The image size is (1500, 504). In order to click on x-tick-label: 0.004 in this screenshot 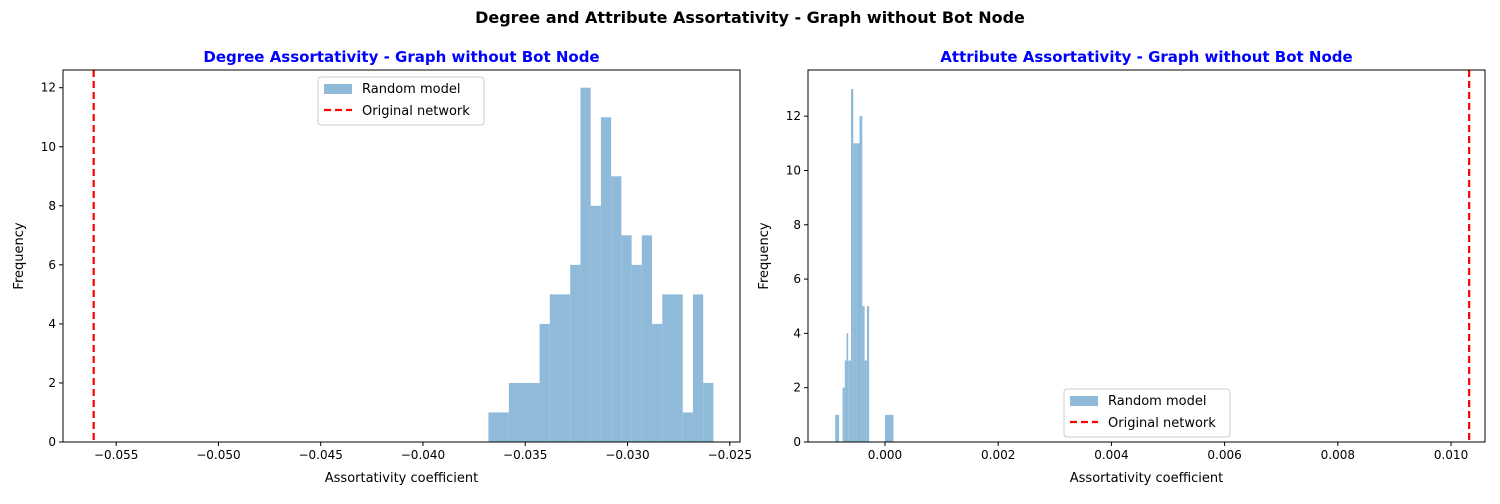, I will do `click(1111, 455)`.